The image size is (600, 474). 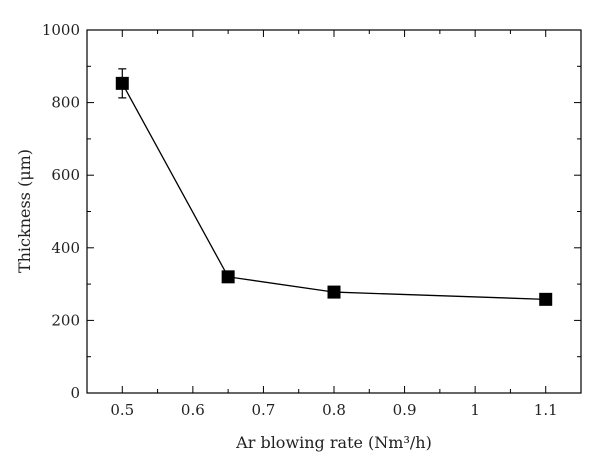 What do you see at coordinates (61, 30) in the screenshot?
I see `y-tick-label: 1000` at bounding box center [61, 30].